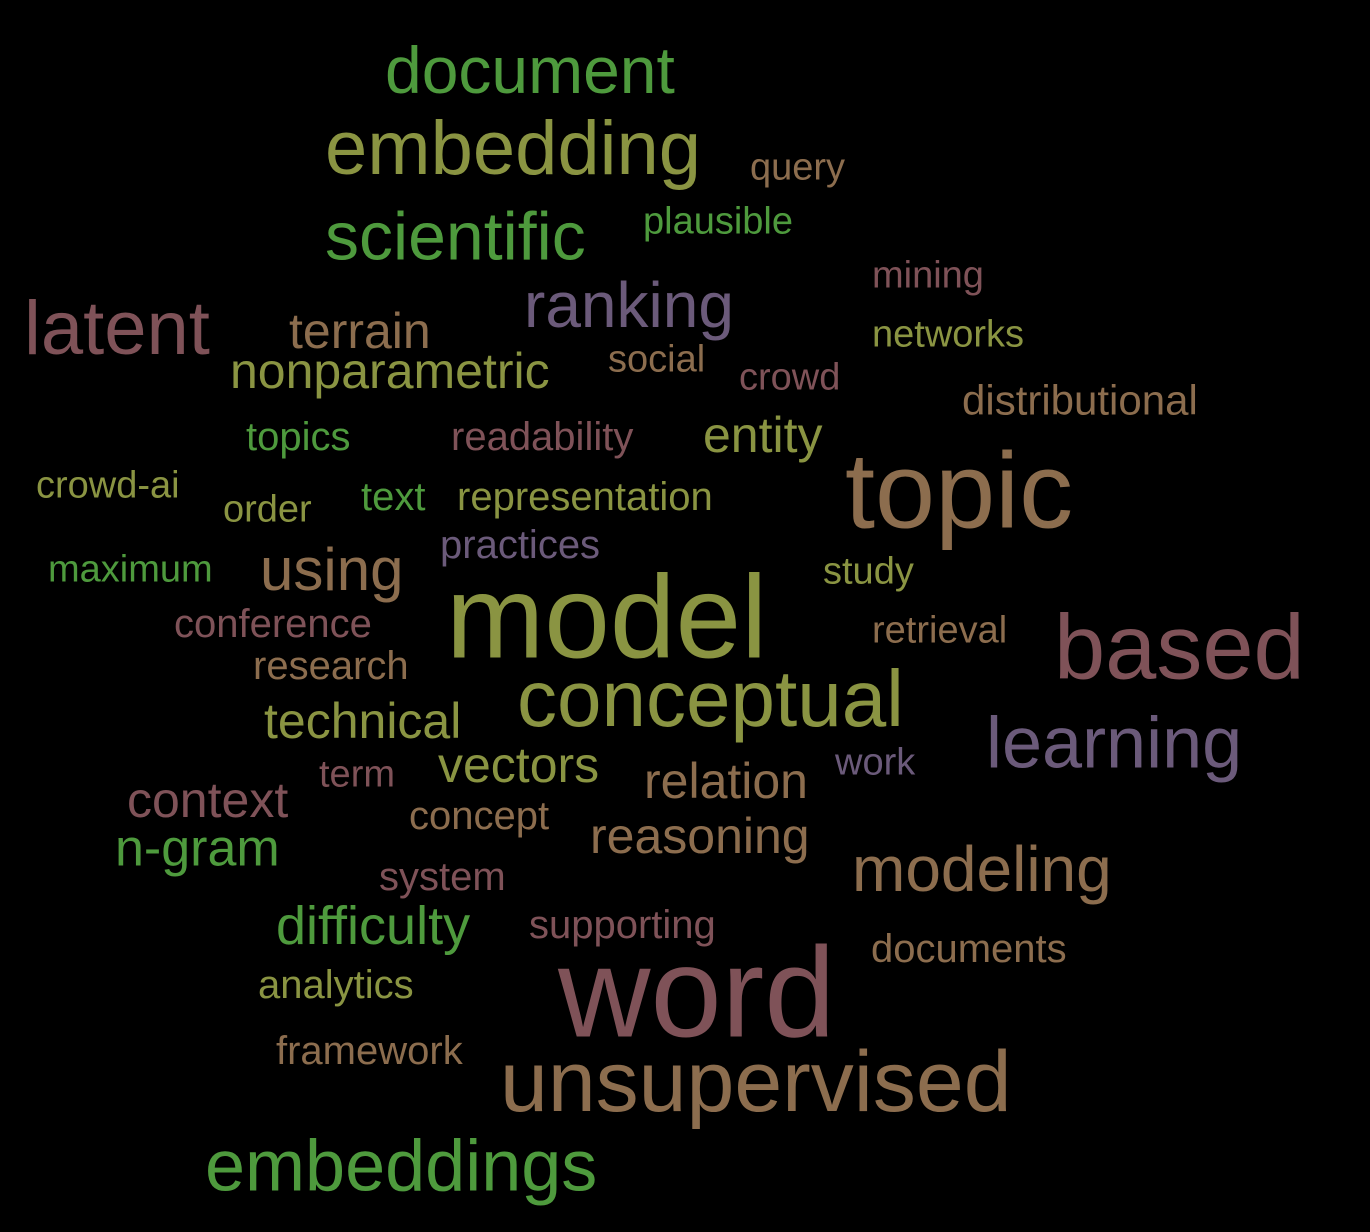  I want to click on word-research: research, so click(331, 666).